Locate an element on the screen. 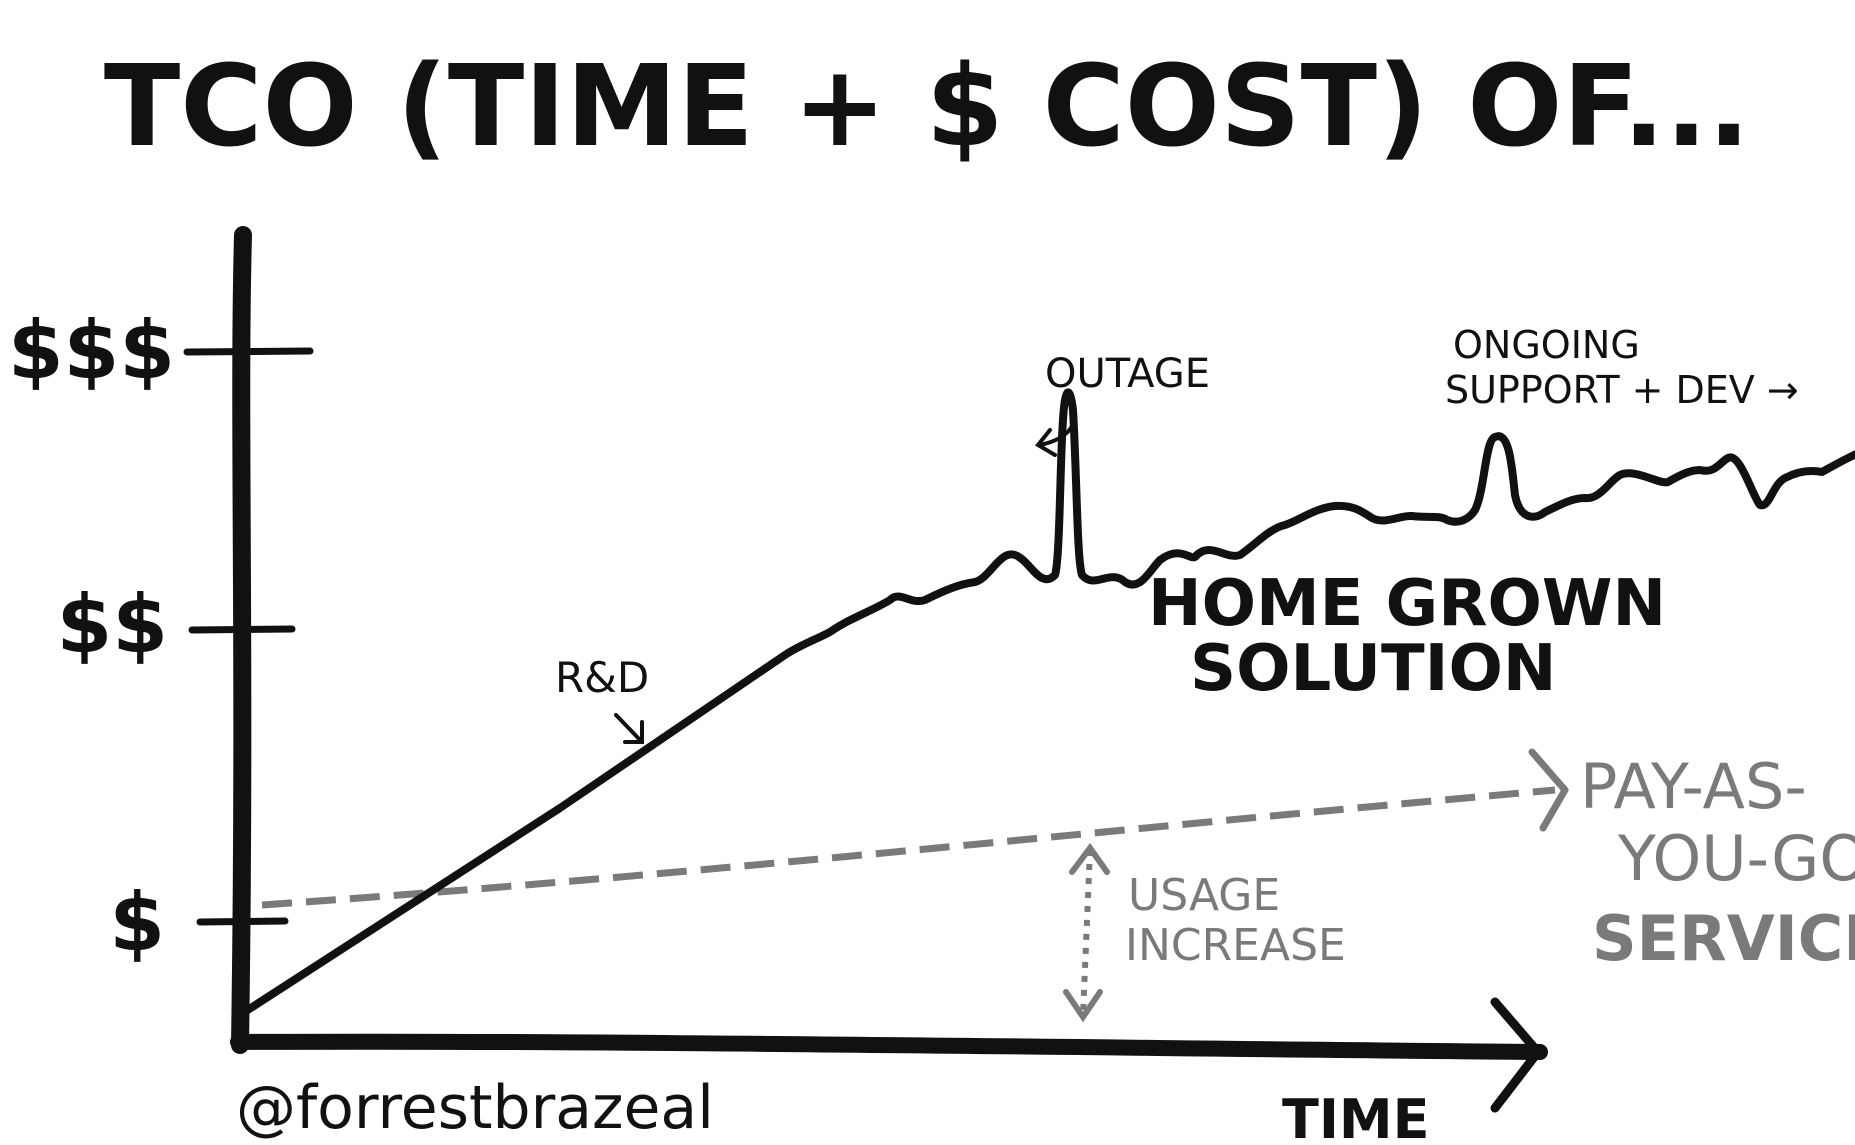  payg-label-line2: YOU-GO is located at coordinates (1736, 858).